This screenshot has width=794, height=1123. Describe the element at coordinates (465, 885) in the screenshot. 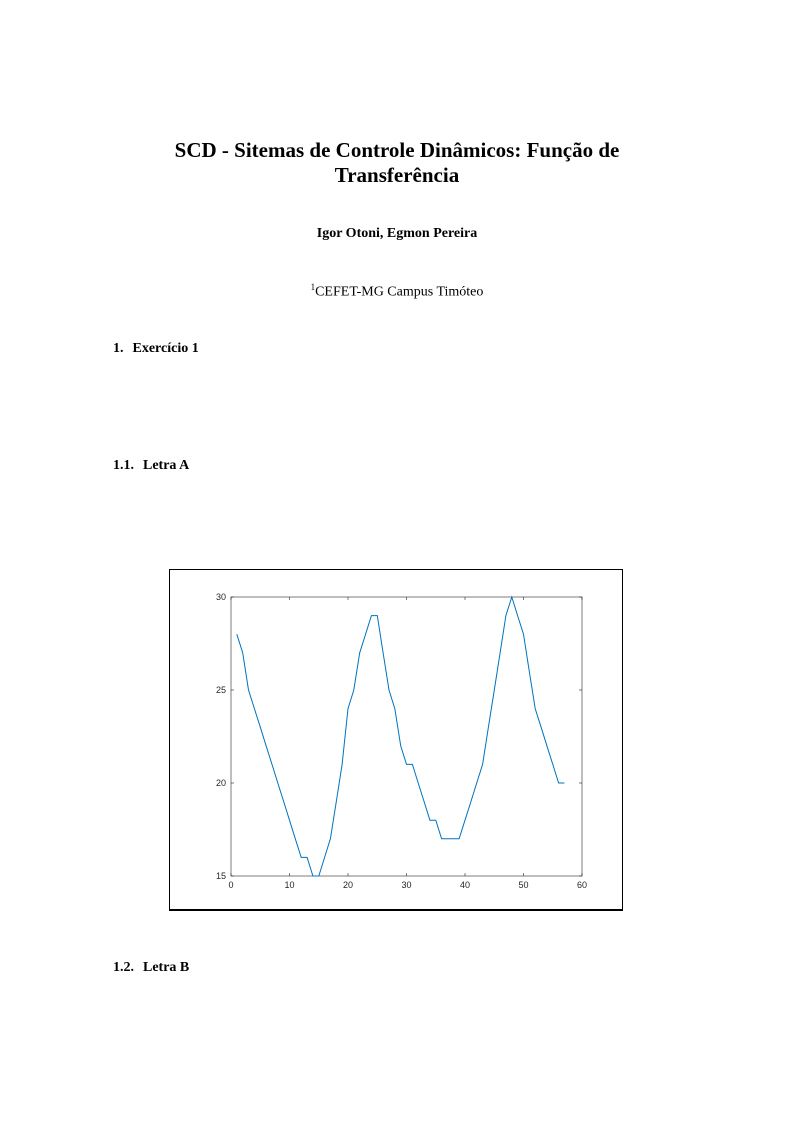

I see `x-tick-label: 40` at that location.